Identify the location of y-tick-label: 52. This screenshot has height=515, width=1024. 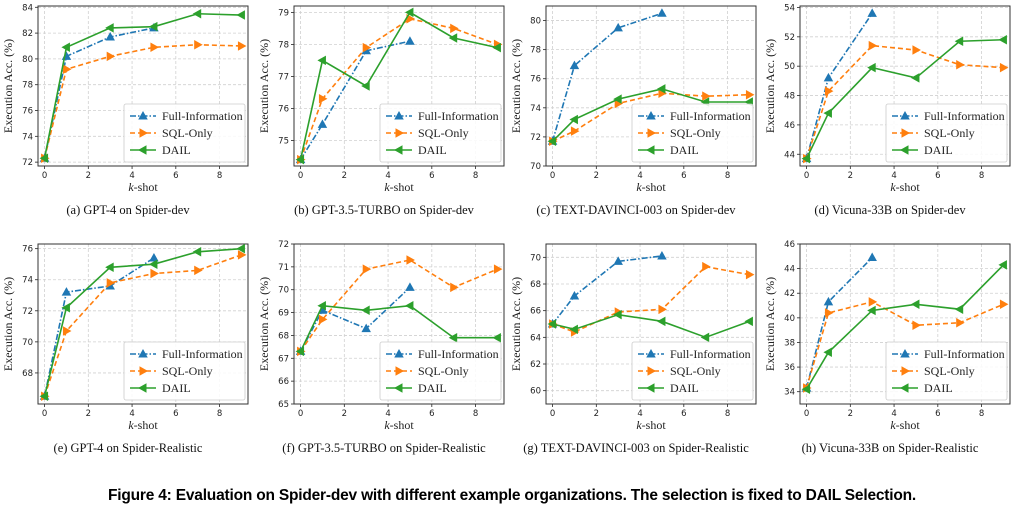
(789, 38).